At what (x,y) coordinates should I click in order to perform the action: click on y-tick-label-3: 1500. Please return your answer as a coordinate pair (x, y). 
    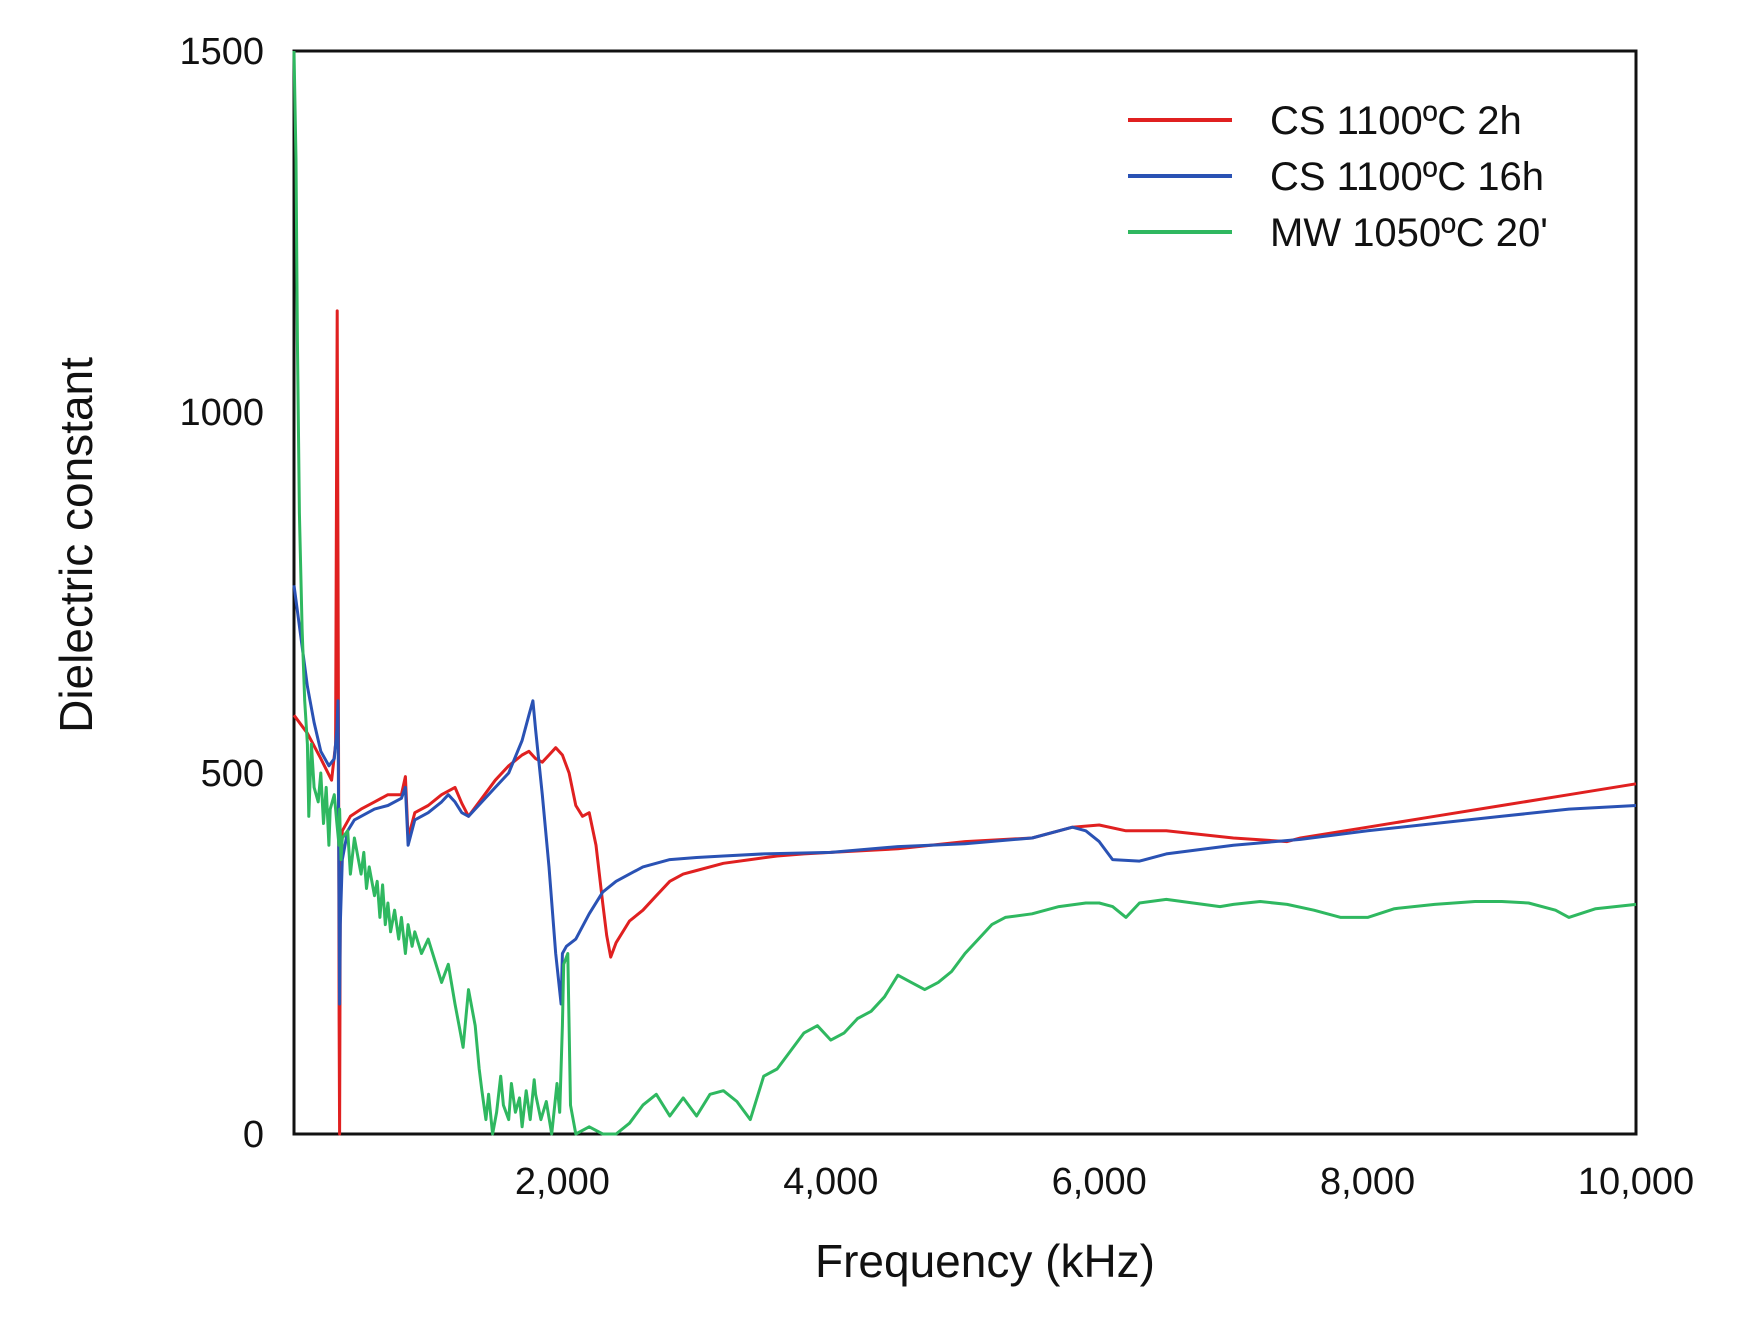
    Looking at the image, I should click on (221, 52).